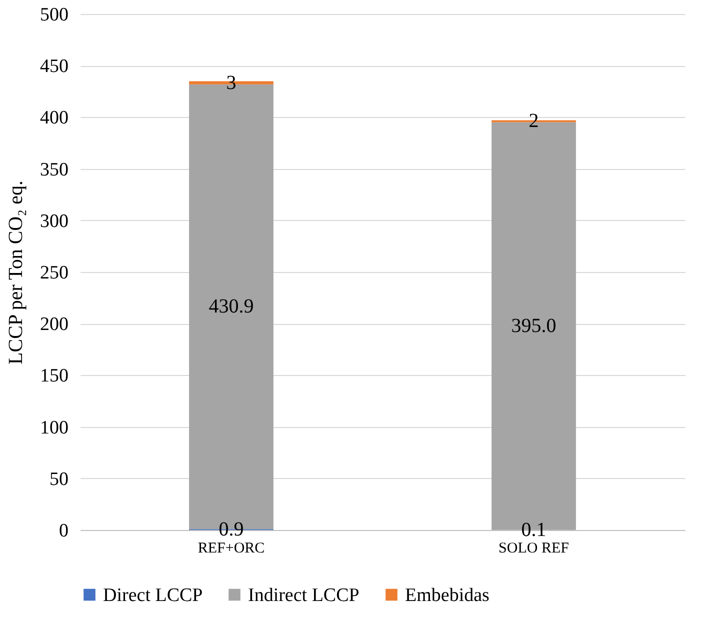 The image size is (718, 637). I want to click on y-tick-label: 350, so click(54, 169).